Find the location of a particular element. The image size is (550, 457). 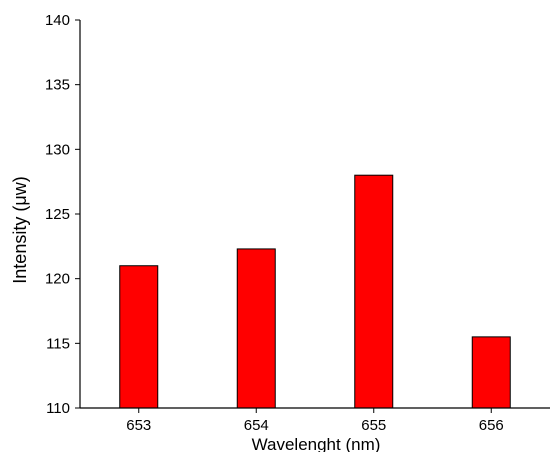

x-tick-label: 655 is located at coordinates (373, 425).